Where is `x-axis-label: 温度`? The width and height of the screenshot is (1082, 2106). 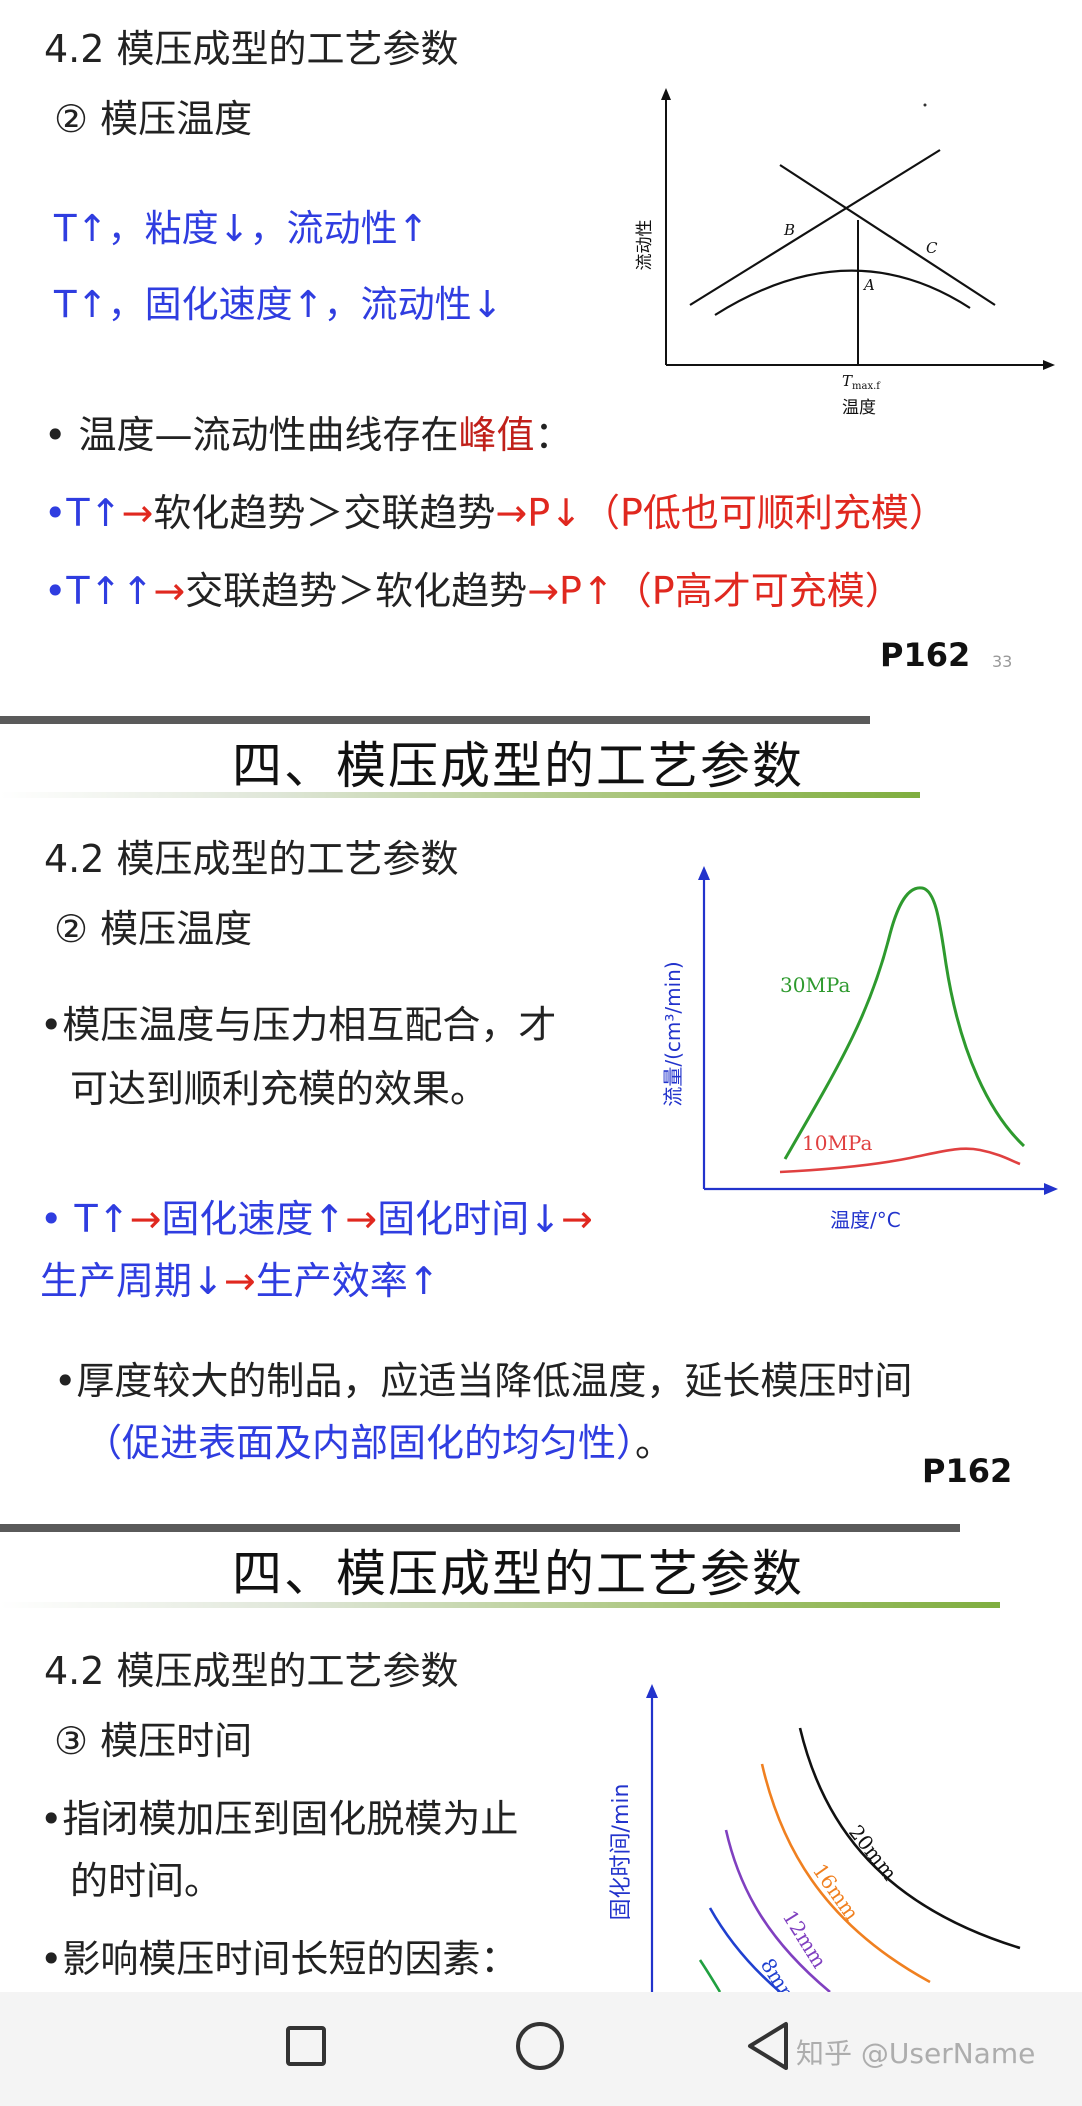
x-axis-label: 温度 is located at coordinates (859, 408).